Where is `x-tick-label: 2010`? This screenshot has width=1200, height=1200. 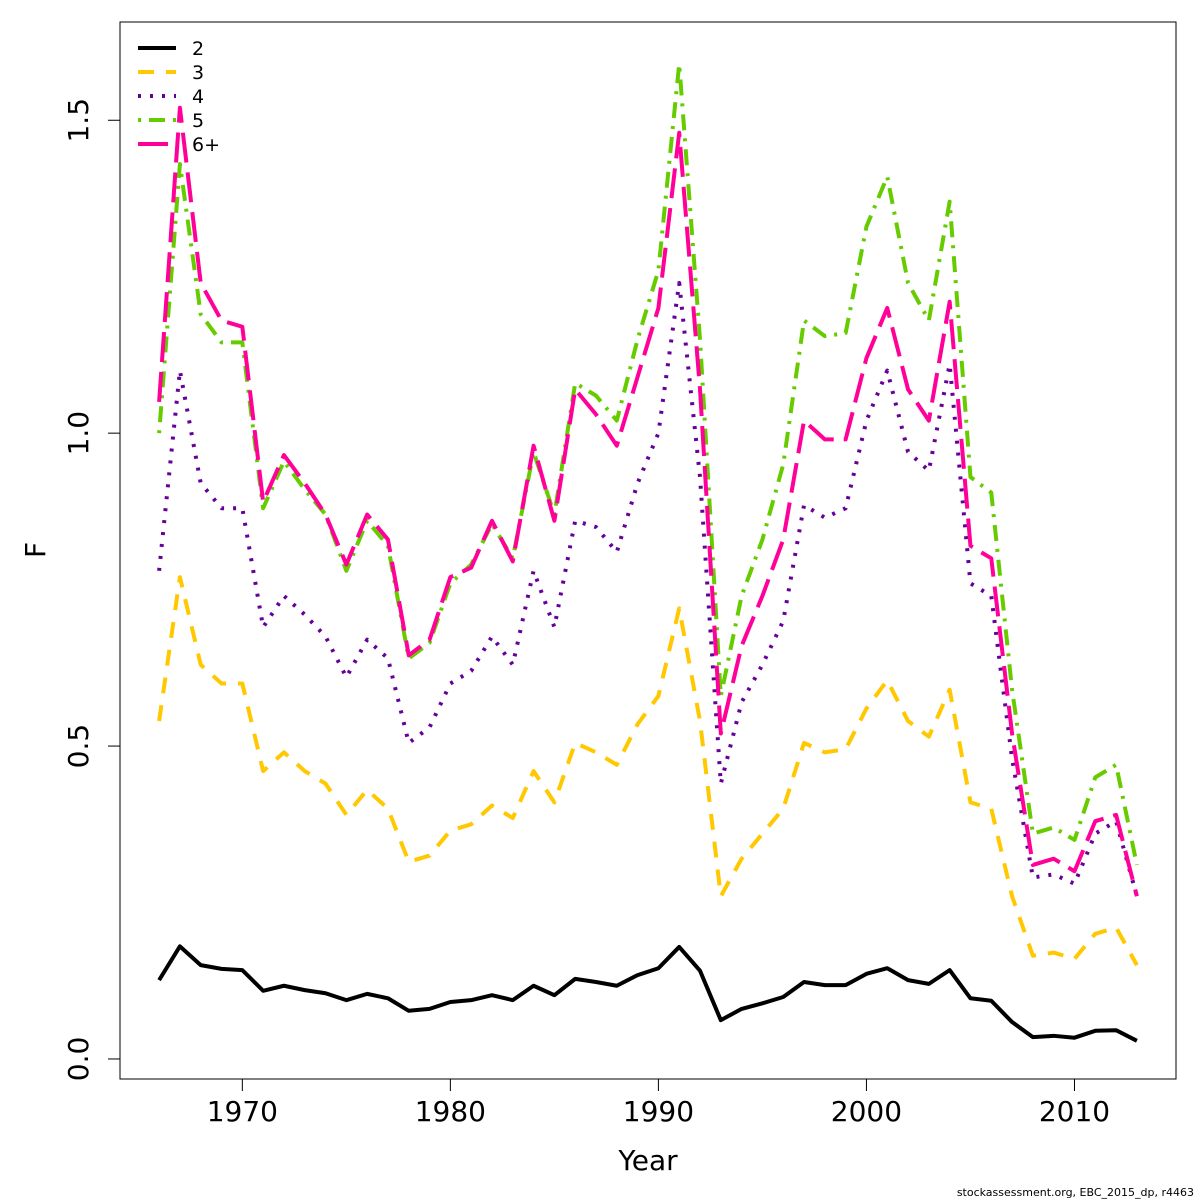 x-tick-label: 2010 is located at coordinates (1074, 1111).